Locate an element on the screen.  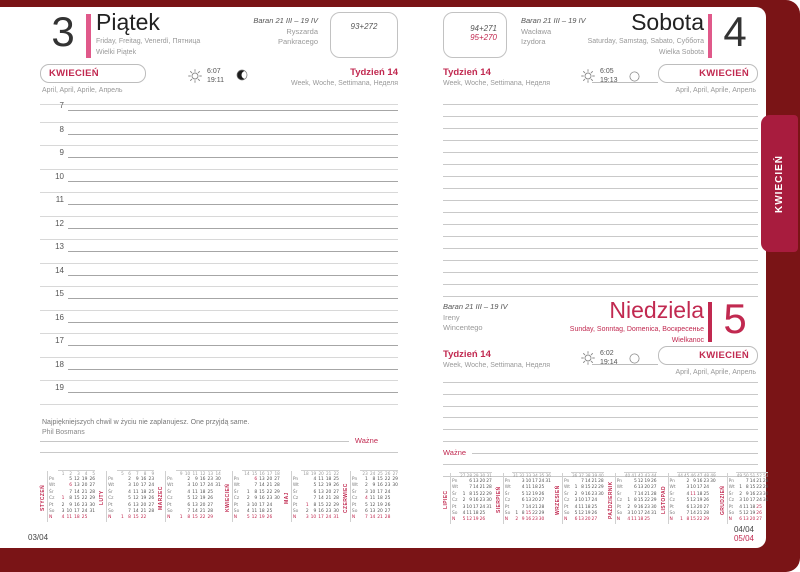
mini-calendar-month-name: LIPIEC is located at coordinates (446, 500).